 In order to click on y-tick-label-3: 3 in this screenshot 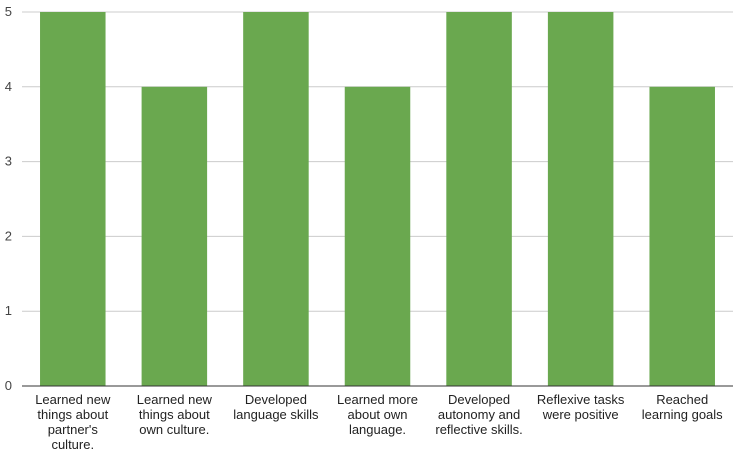, I will do `click(8, 161)`.